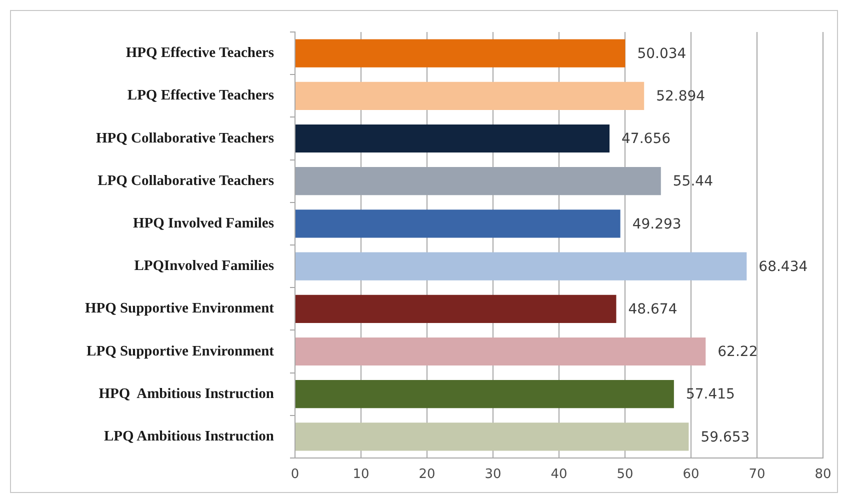 Image resolution: width=846 pixels, height=501 pixels. Describe the element at coordinates (646, 139) in the screenshot. I see `data-label: 47.656` at that location.